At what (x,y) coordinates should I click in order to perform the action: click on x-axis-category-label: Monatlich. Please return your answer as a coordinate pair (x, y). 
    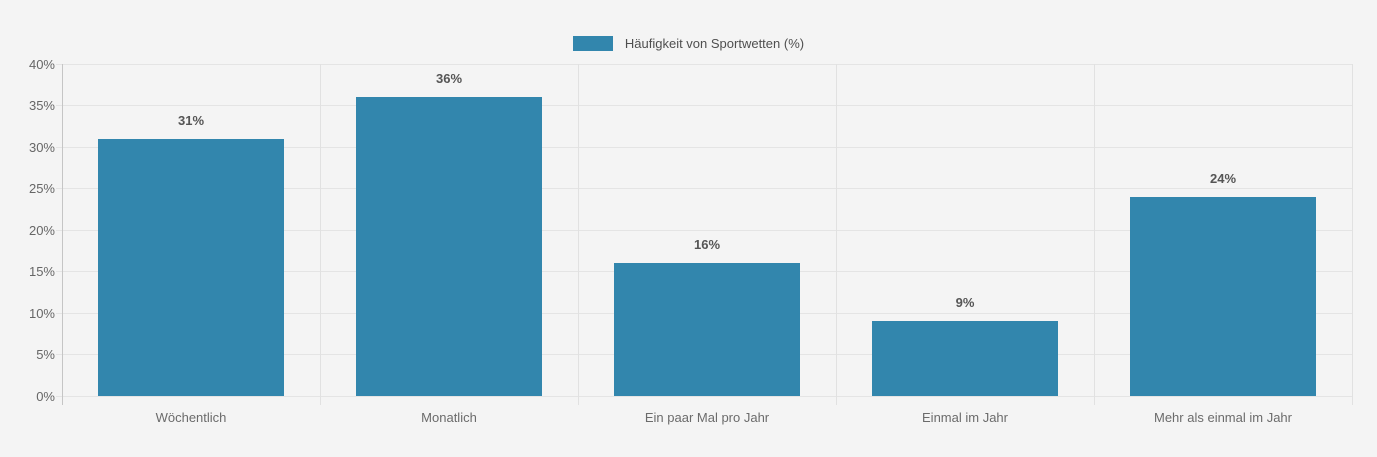
    Looking at the image, I should click on (449, 417).